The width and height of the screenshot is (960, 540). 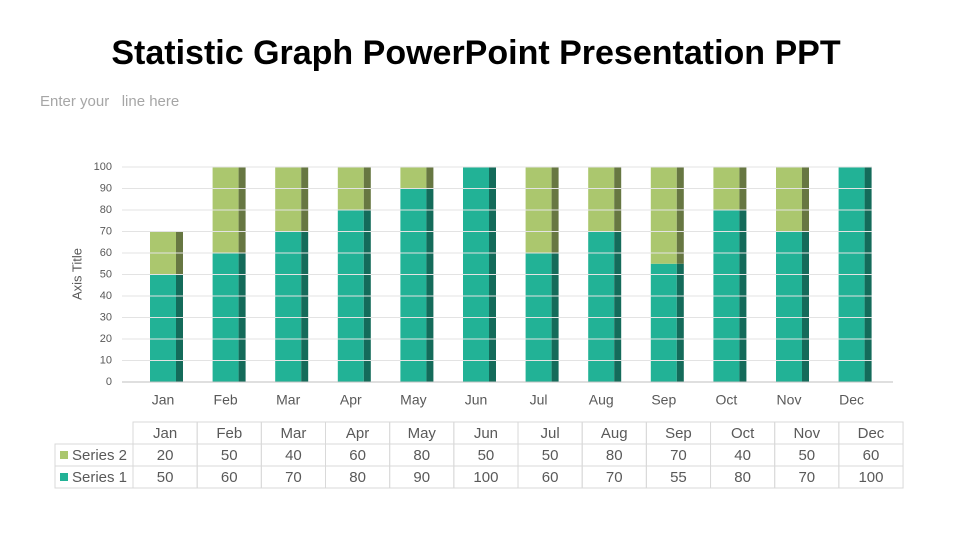 I want to click on table-header: Apr, so click(x=357, y=433).